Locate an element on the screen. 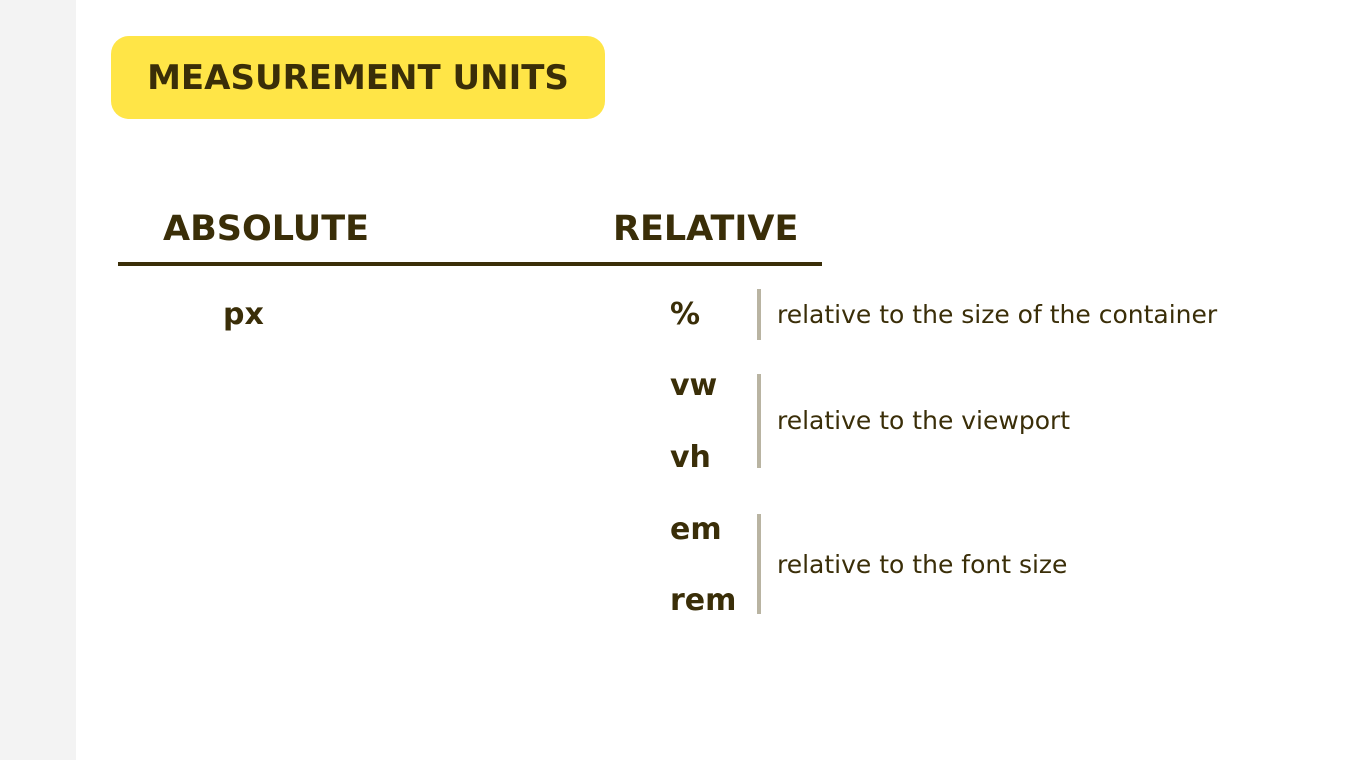 The image size is (1367, 760). absolute-heading: ABSOLUTE is located at coordinates (266, 229).